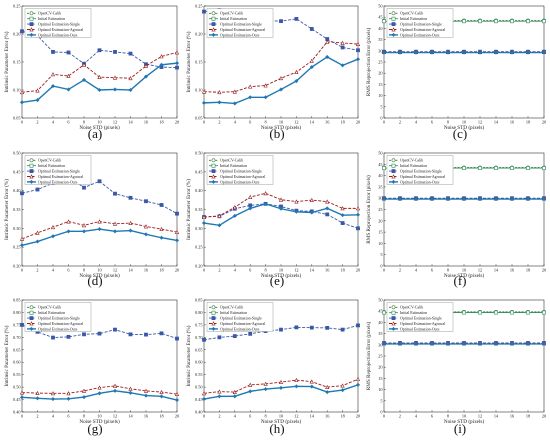 The height and width of the screenshot is (442, 550). What do you see at coordinates (199, 374) in the screenshot?
I see `y-tick-label: 0.55` at bounding box center [199, 374].